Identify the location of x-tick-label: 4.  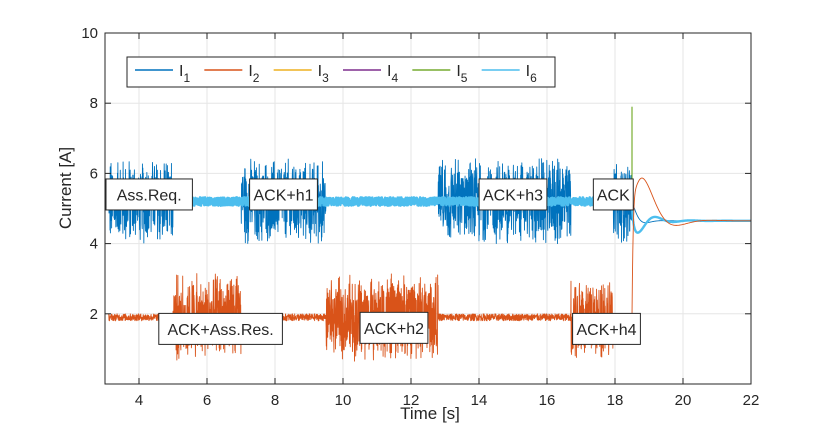
(139, 400).